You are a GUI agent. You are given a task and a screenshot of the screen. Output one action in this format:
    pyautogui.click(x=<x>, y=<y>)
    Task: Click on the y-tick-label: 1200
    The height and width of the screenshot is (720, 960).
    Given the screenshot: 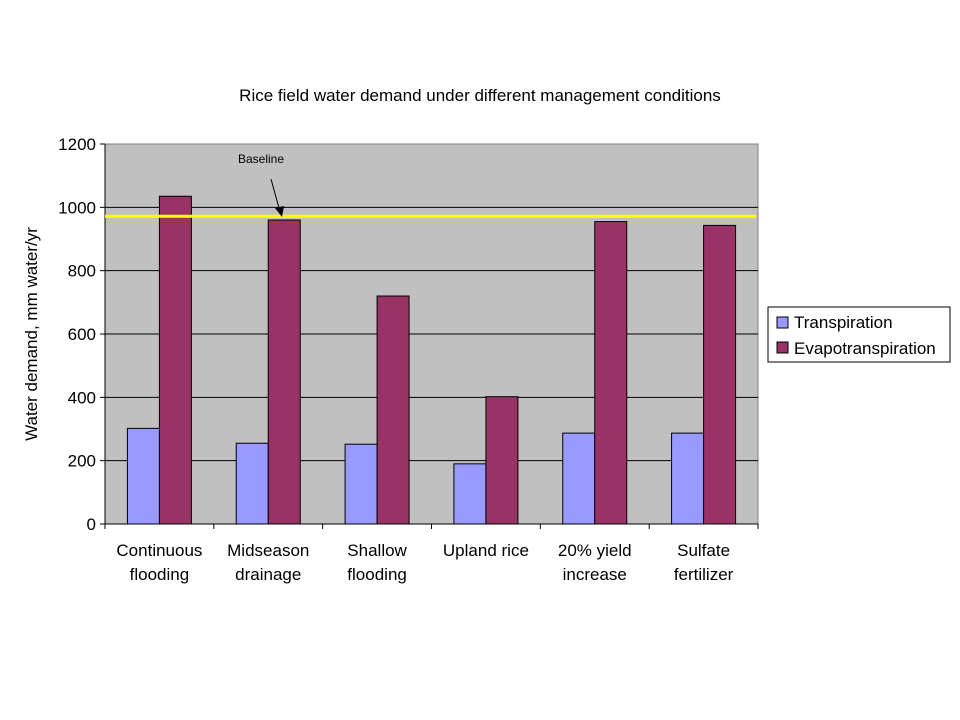 What is the action you would take?
    pyautogui.click(x=77, y=144)
    